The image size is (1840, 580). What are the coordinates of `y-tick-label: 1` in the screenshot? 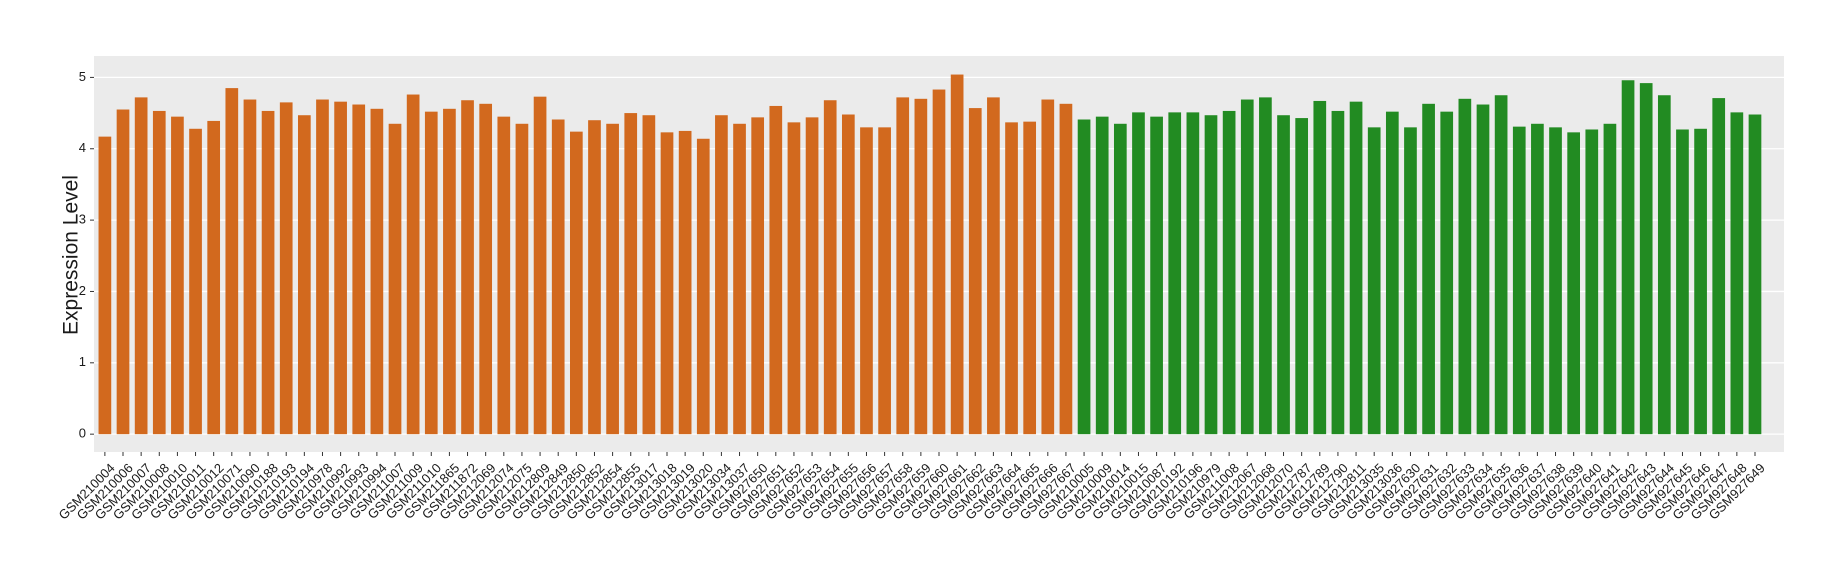 It's located at (82, 361).